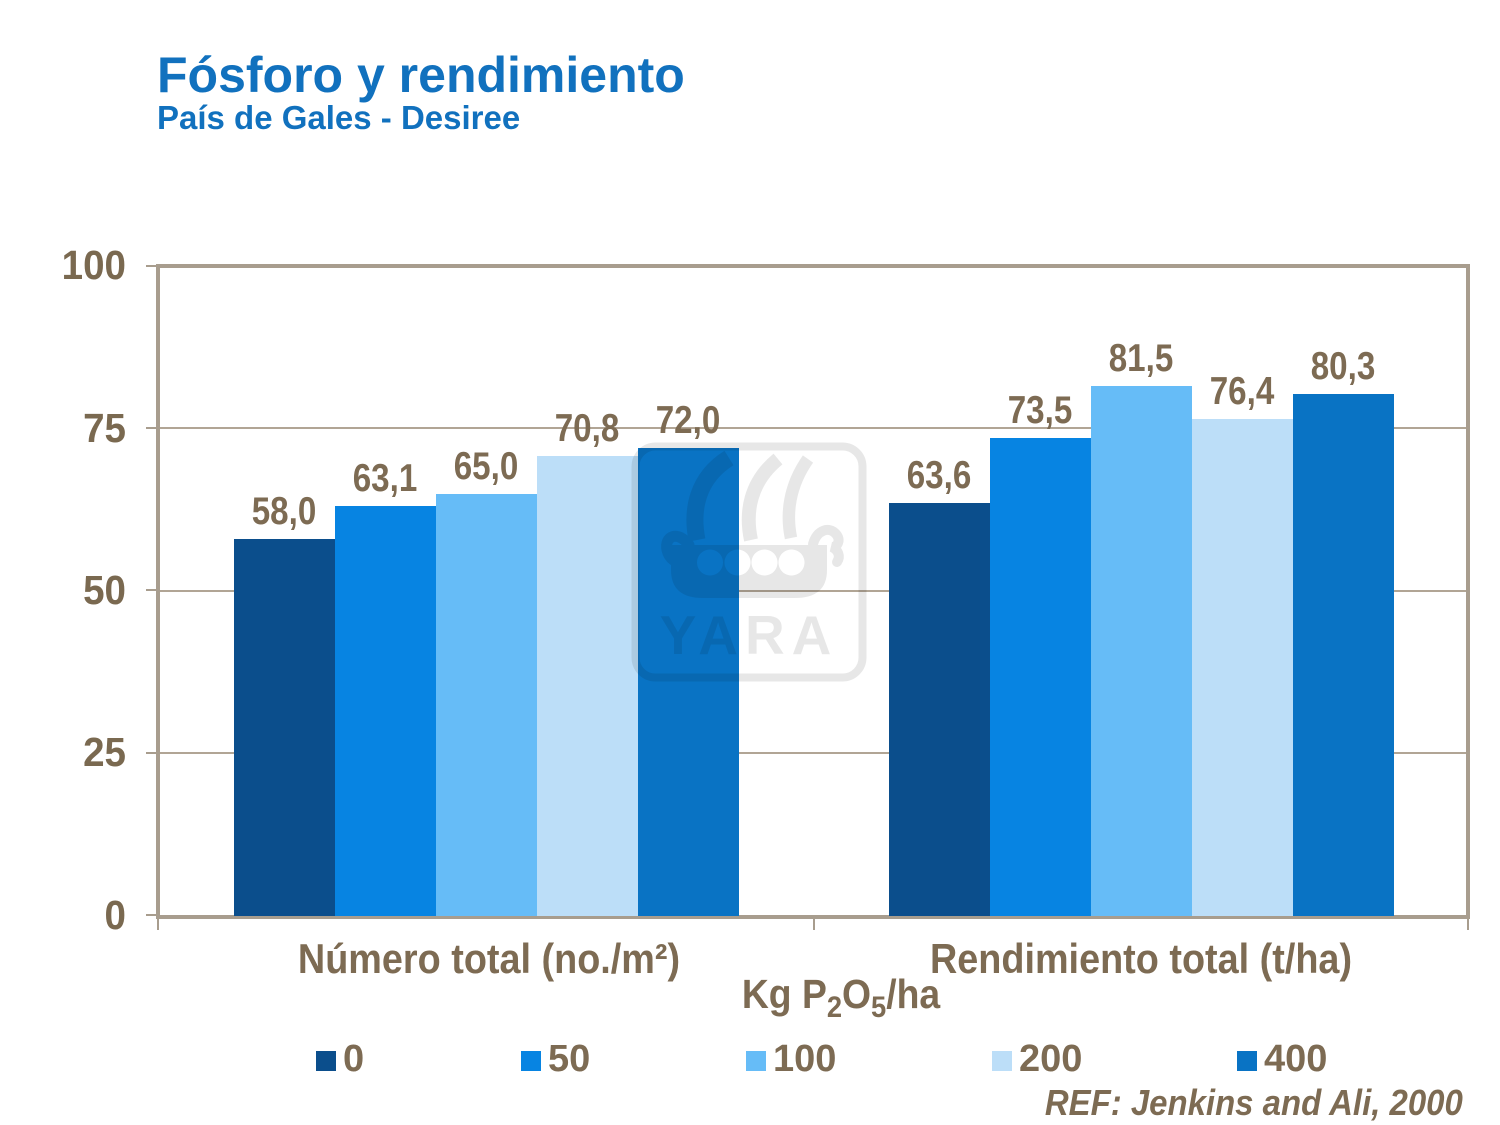 Image resolution: width=1500 pixels, height=1125 pixels. What do you see at coordinates (749, 635) in the screenshot?
I see `svg-text: YARA` at bounding box center [749, 635].